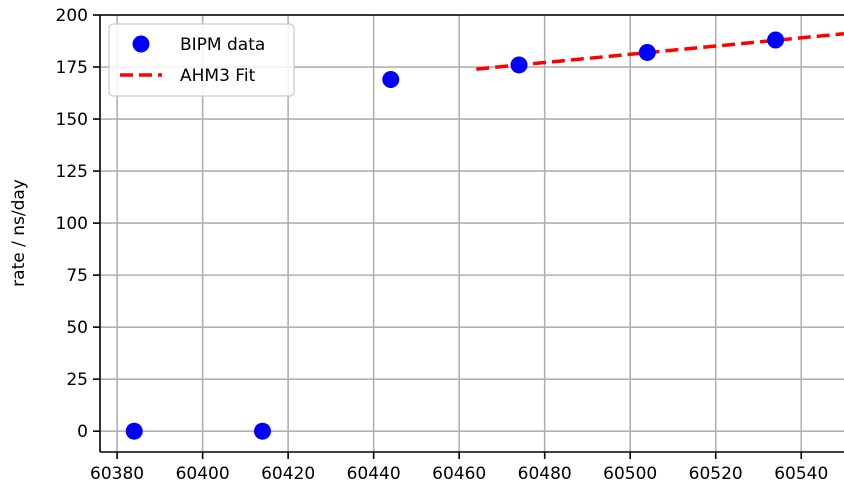  I want to click on legend-box, so click(201, 60).